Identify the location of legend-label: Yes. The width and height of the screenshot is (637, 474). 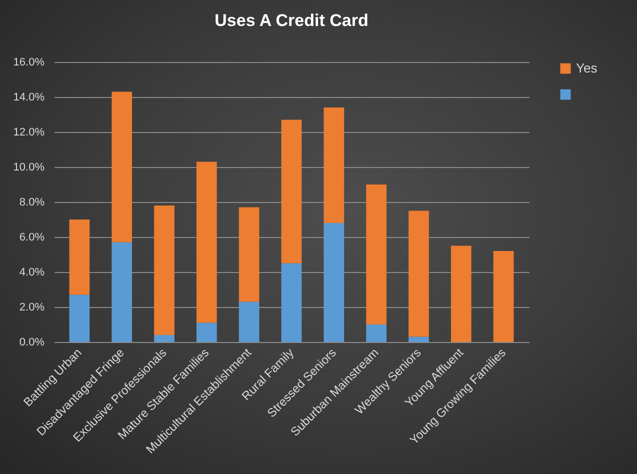
(587, 68).